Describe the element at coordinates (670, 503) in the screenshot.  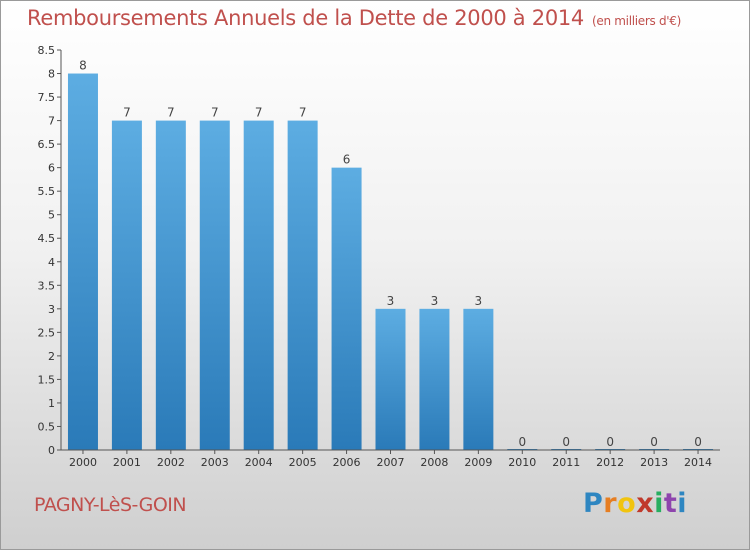
I see `logo-letter: t` at that location.